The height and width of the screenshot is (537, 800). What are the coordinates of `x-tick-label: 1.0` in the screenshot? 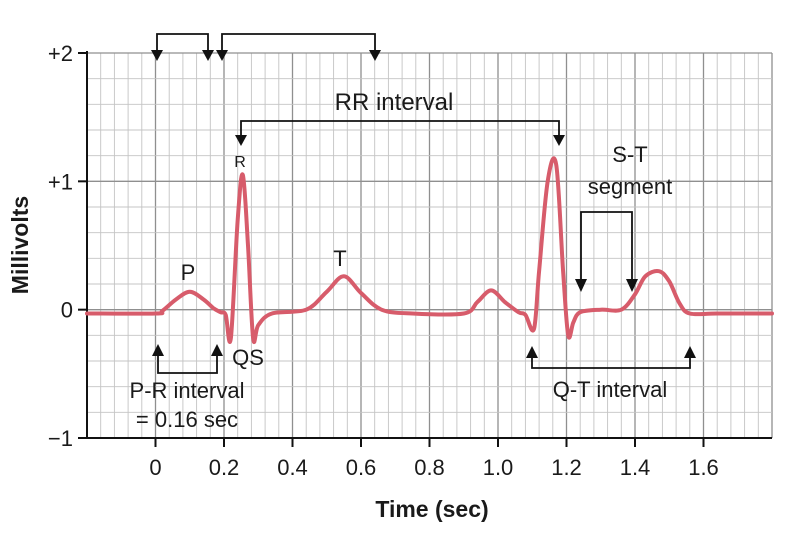 It's located at (498, 467).